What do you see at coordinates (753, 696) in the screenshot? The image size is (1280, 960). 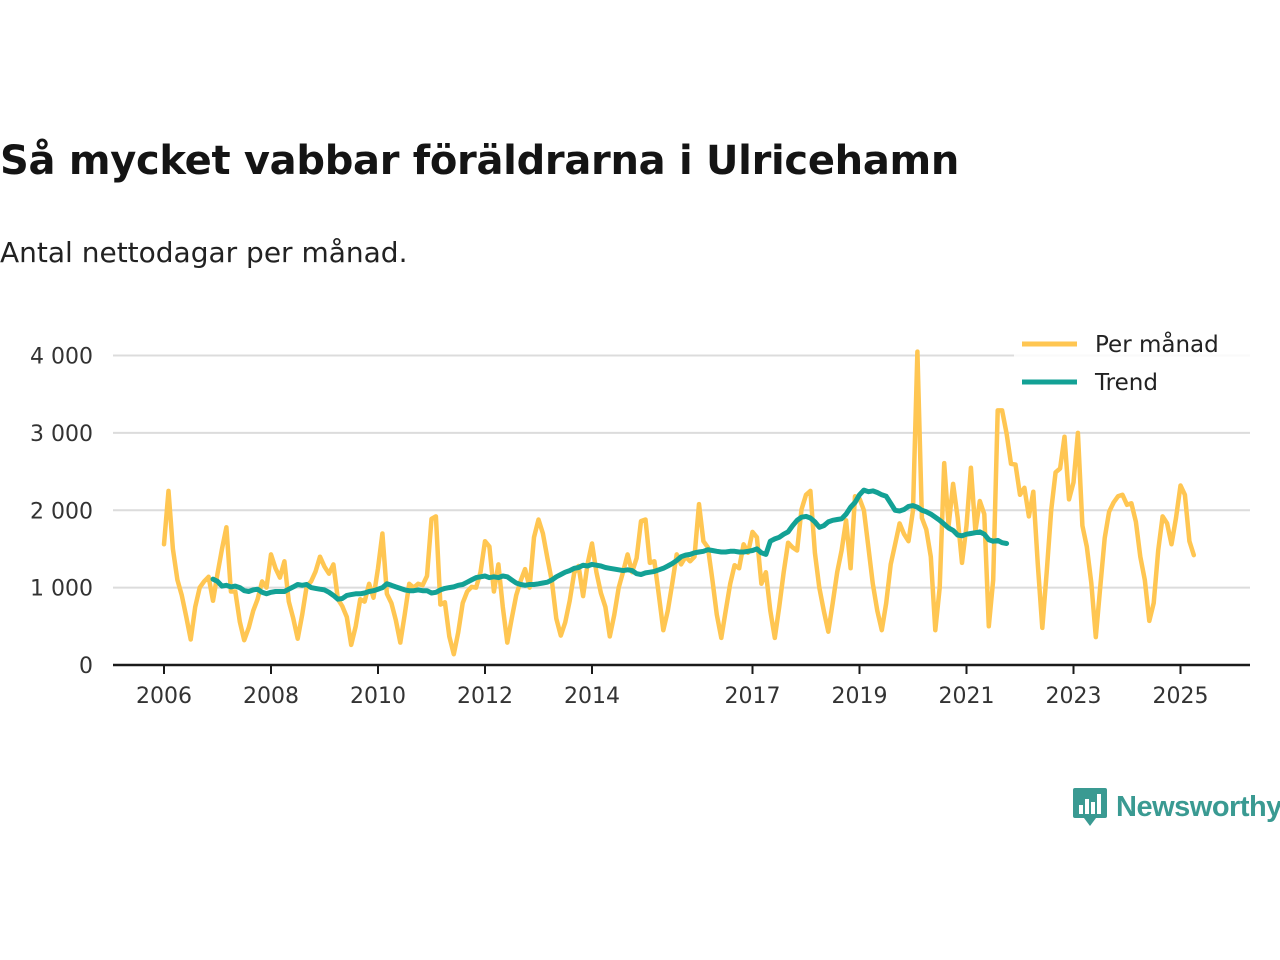 I see `x-tick-label: 2017` at bounding box center [753, 696].